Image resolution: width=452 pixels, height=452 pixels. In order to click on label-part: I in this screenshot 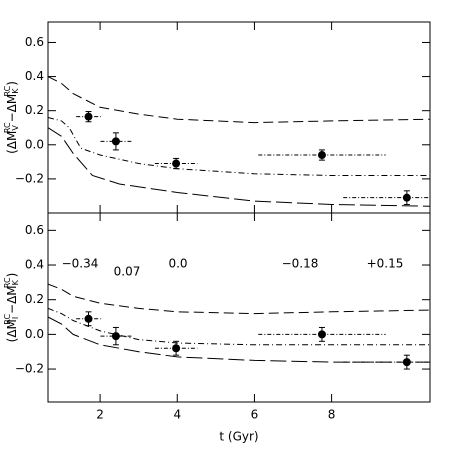, I will do `click(15, 318)`.